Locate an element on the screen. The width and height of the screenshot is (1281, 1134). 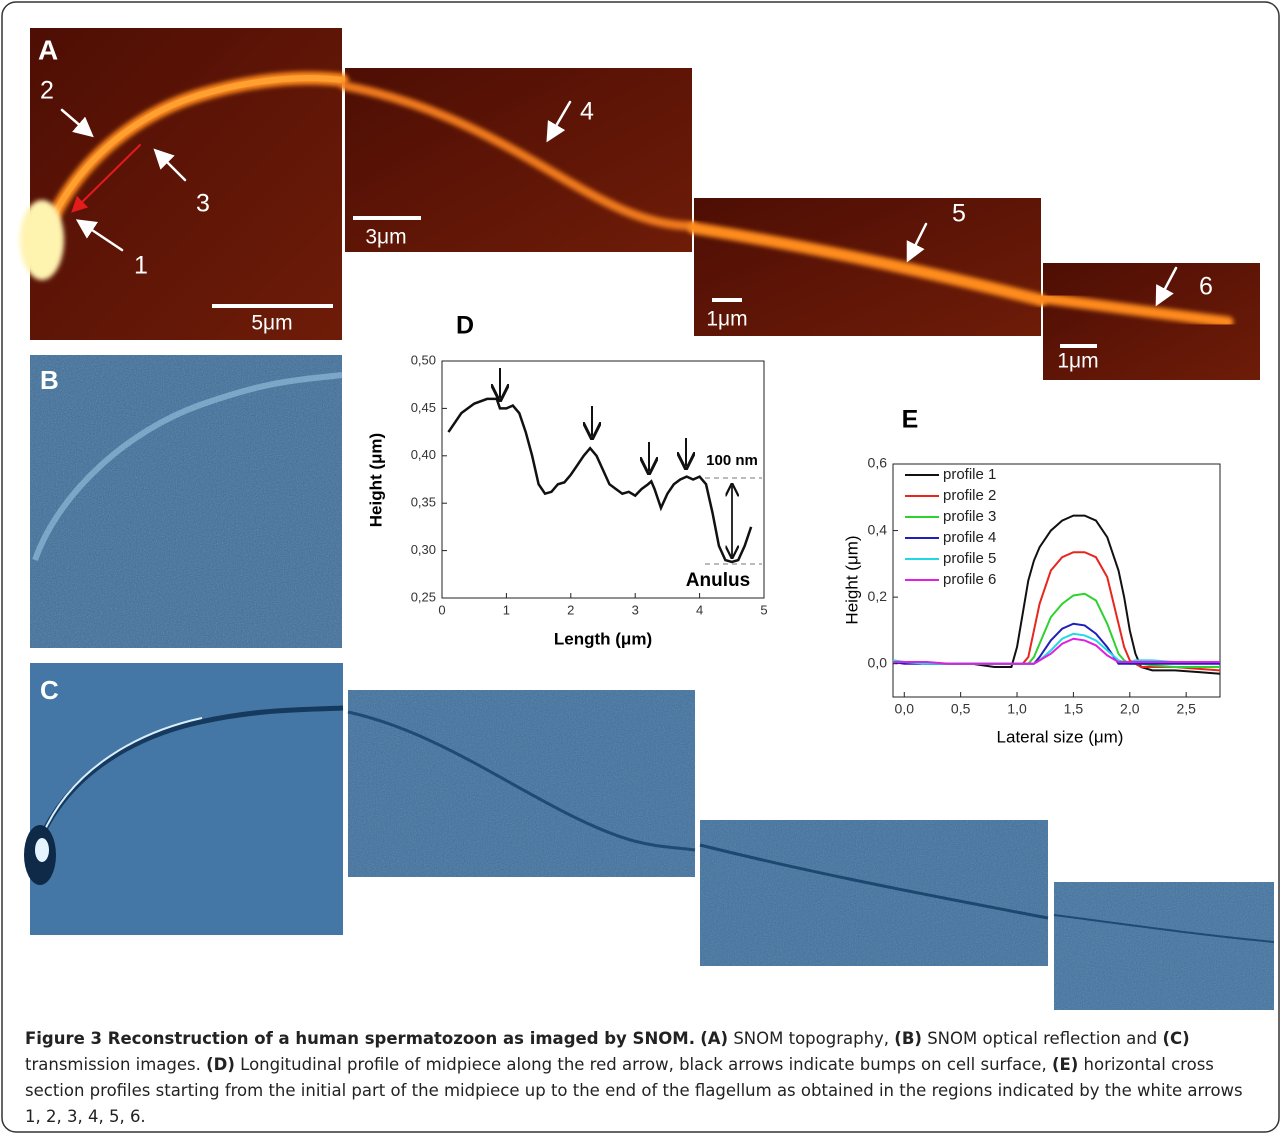
y-tick-label: 0,45 is located at coordinates (423, 407).